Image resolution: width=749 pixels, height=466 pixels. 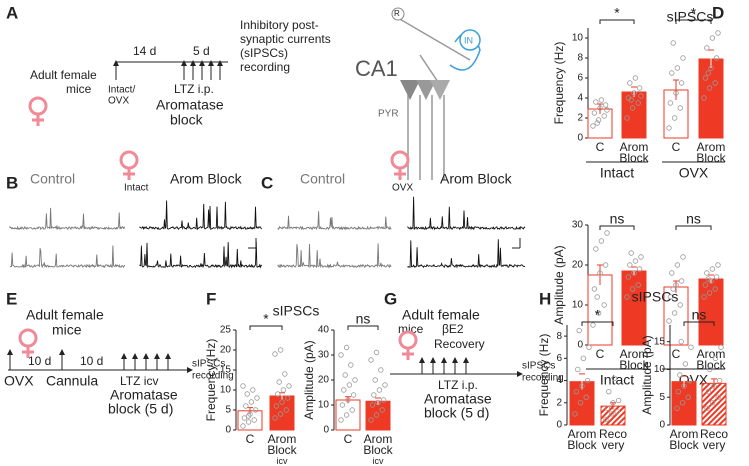 What do you see at coordinates (264, 53) in the screenshot?
I see `recording: (sIPSCs)` at bounding box center [264, 53].